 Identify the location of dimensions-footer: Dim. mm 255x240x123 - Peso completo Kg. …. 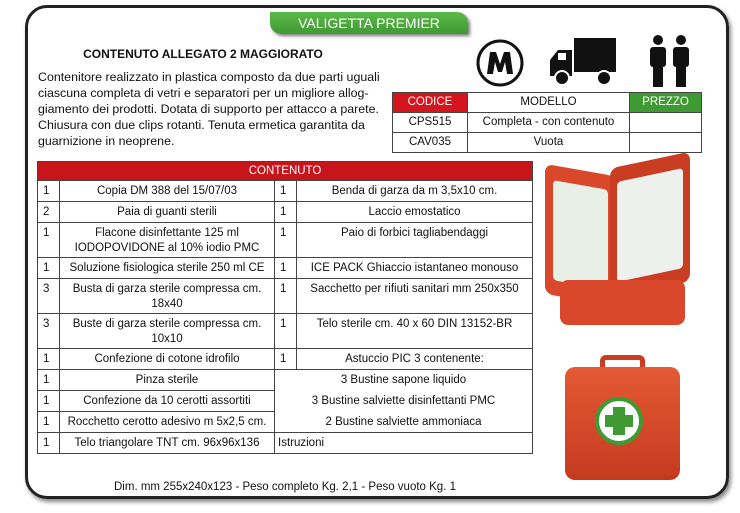
(285, 487).